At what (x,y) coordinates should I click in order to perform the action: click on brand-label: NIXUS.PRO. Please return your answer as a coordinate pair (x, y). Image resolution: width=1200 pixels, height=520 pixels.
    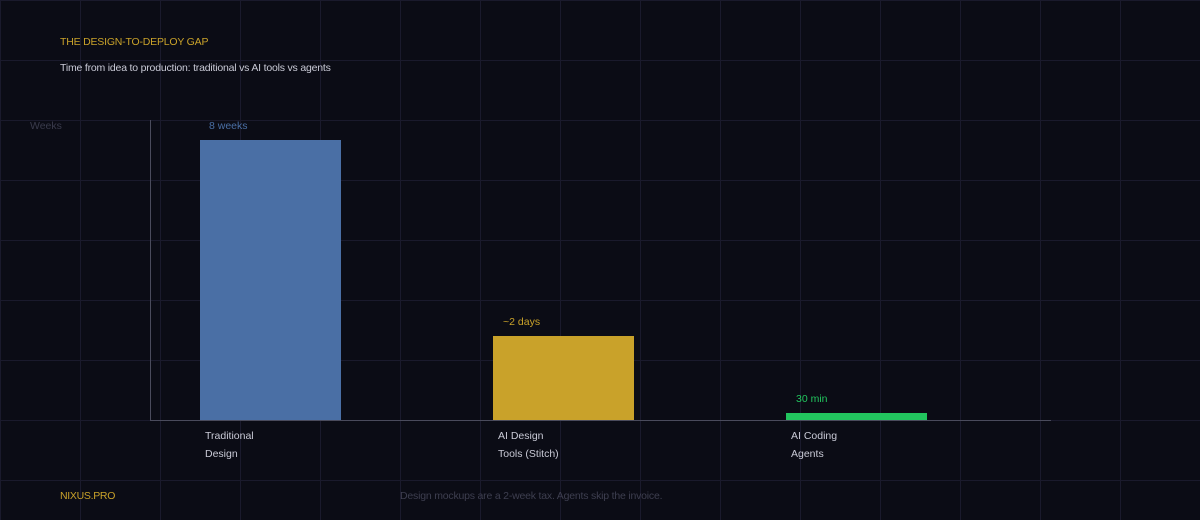
    Looking at the image, I should click on (88, 496).